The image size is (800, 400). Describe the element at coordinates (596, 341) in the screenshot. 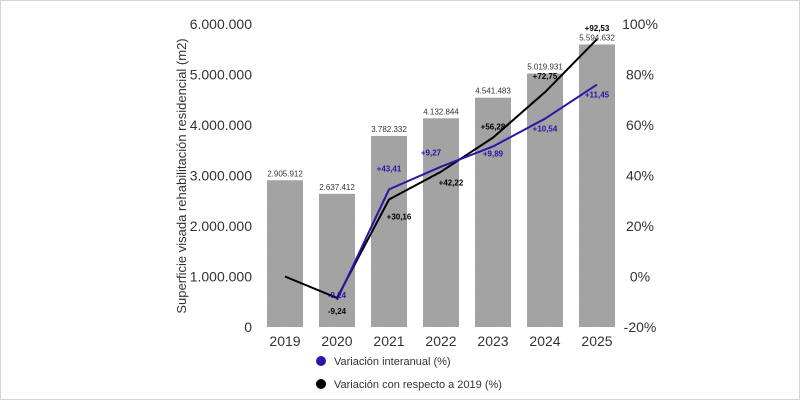

I see `x-tick-label-2025: 2025` at that location.